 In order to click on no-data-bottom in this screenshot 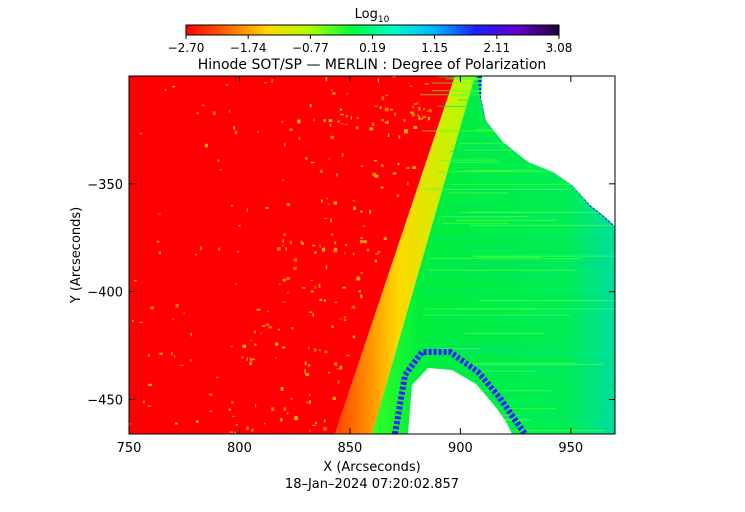, I will do `click(460, 401)`.